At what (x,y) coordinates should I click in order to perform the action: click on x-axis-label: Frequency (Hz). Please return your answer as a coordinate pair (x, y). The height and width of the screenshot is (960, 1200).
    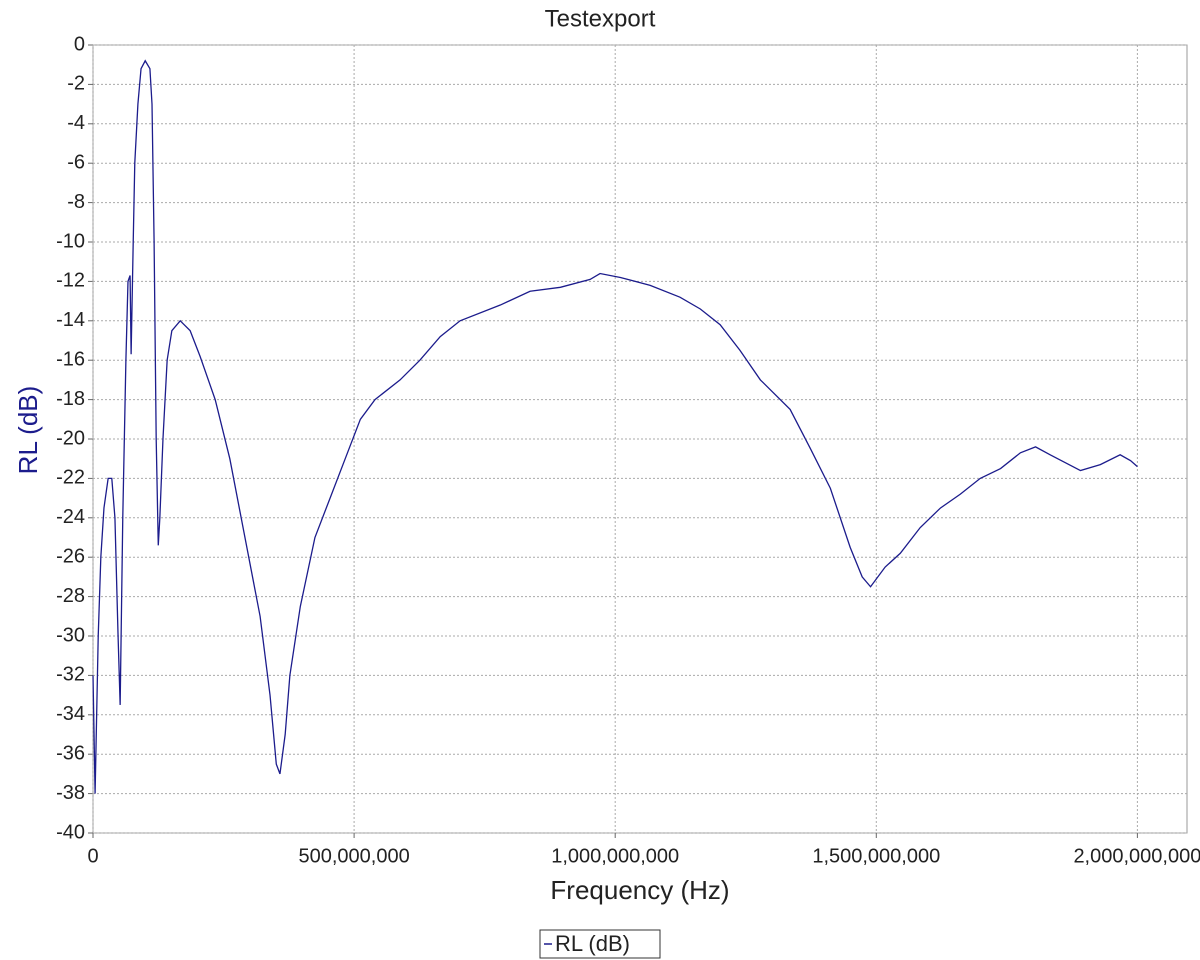
    Looking at the image, I should click on (639, 890).